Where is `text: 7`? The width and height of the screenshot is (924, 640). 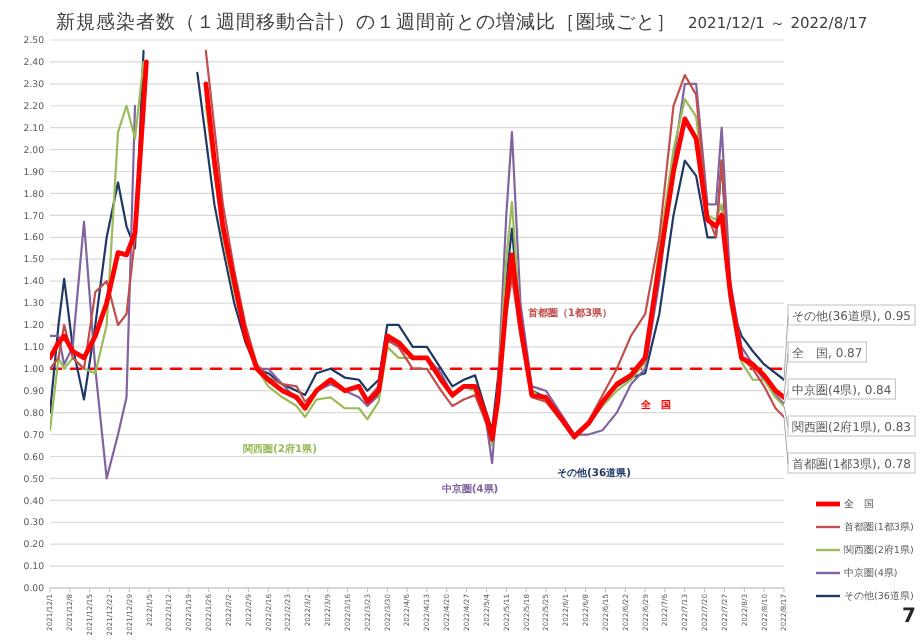 text: 7 is located at coordinates (909, 617).